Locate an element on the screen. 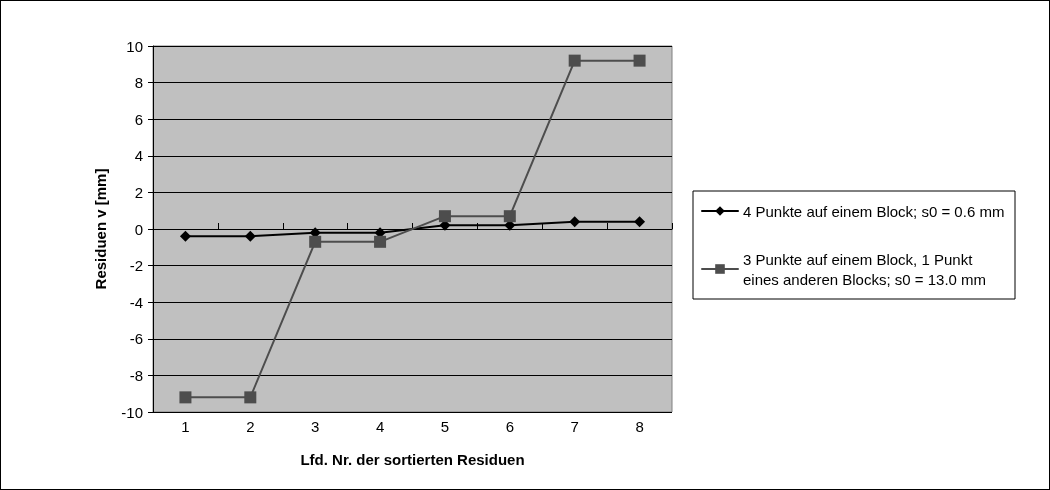 The height and width of the screenshot is (490, 1050). y-tick-label: -2 is located at coordinates (136, 266).